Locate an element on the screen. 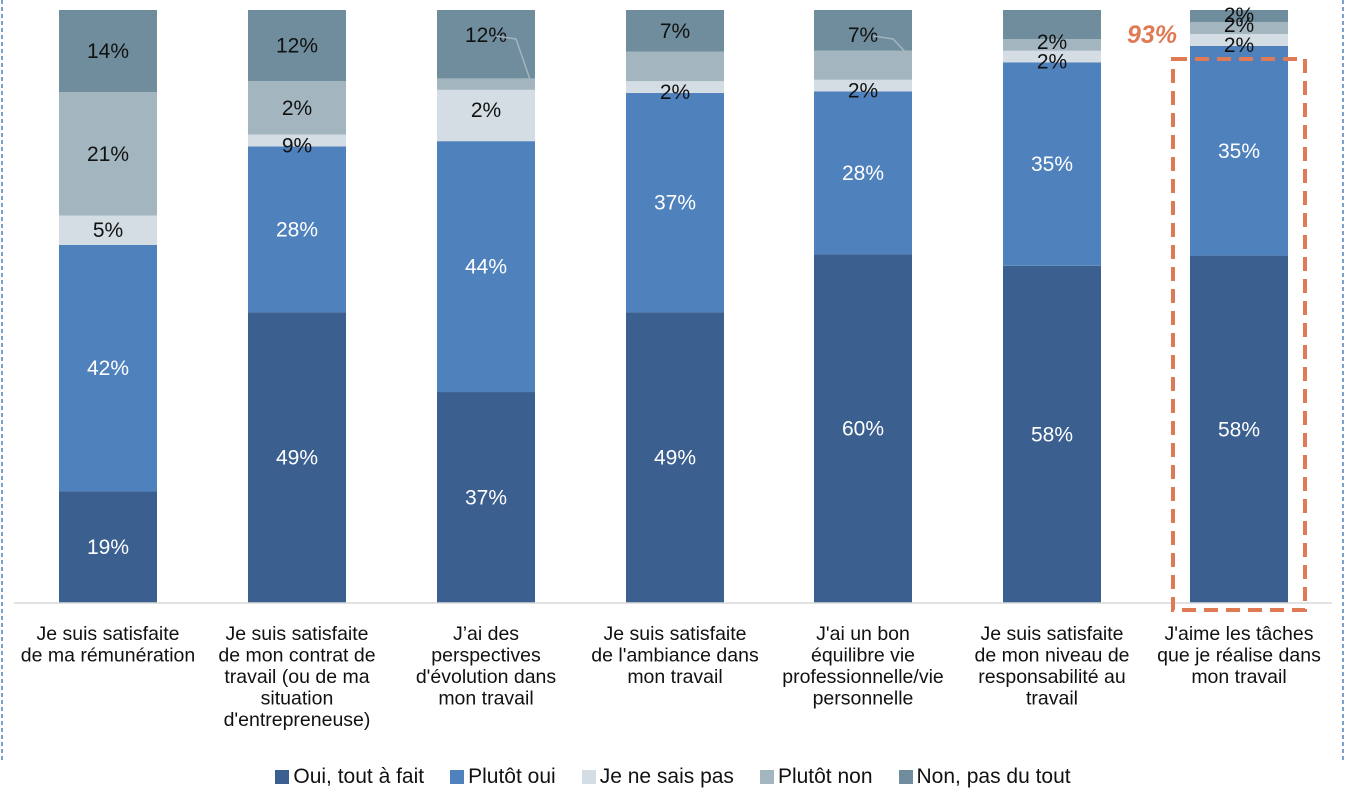  highlight-group: 93% is located at coordinates (1217, 316).